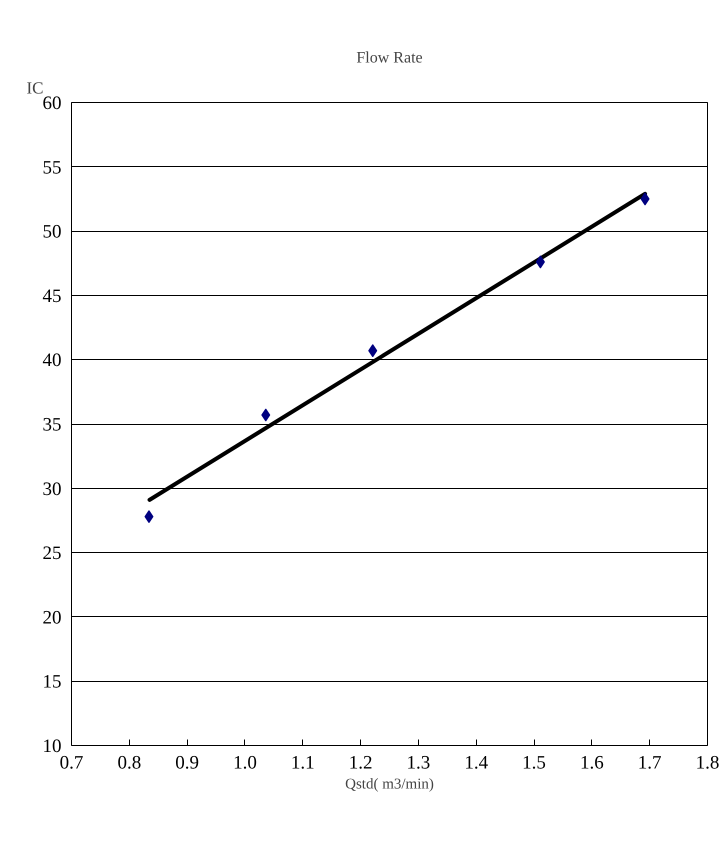  I want to click on x-tick-label: 1.1, so click(302, 763).